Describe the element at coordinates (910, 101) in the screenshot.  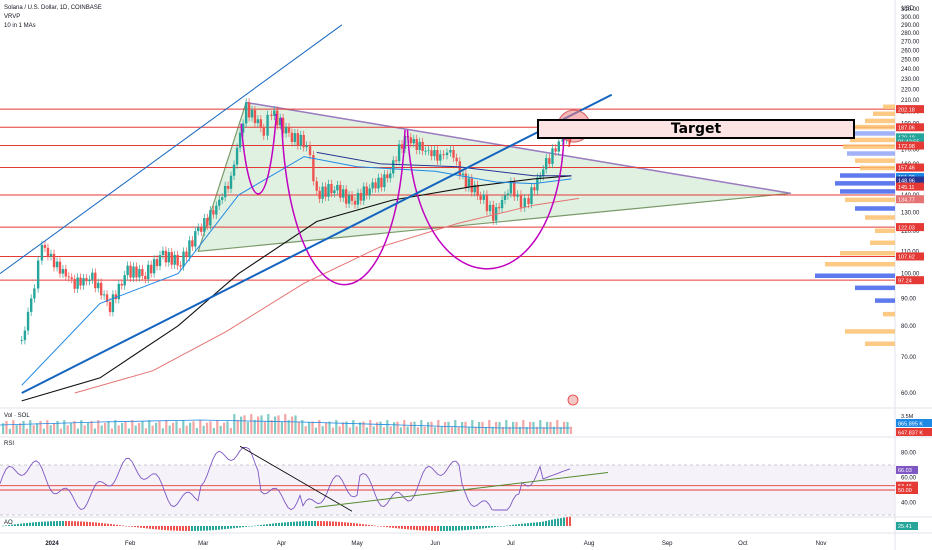
I see `price-axis-tick-label: 210.00` at that location.